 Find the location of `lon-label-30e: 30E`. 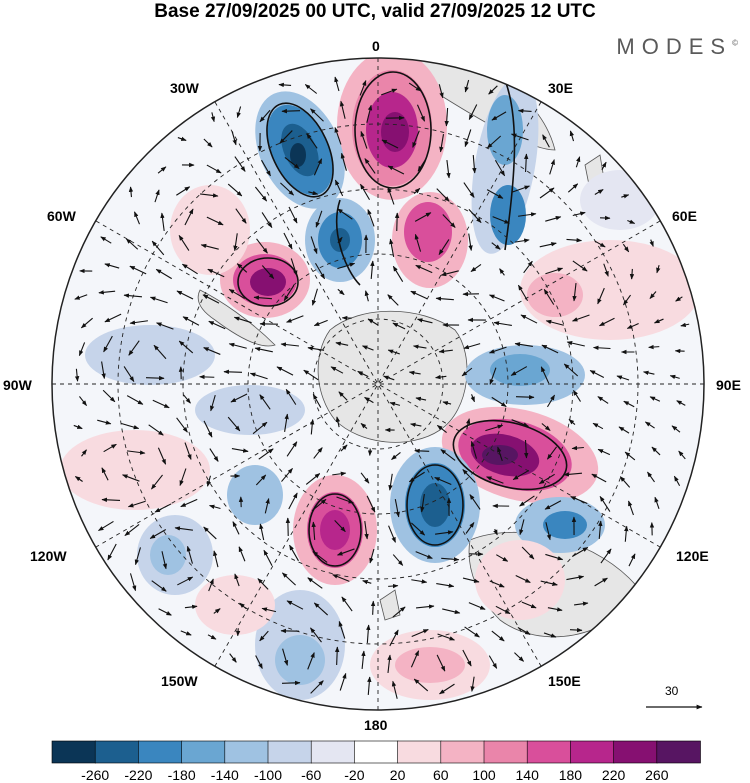

lon-label-30e: 30E is located at coordinates (560, 88).